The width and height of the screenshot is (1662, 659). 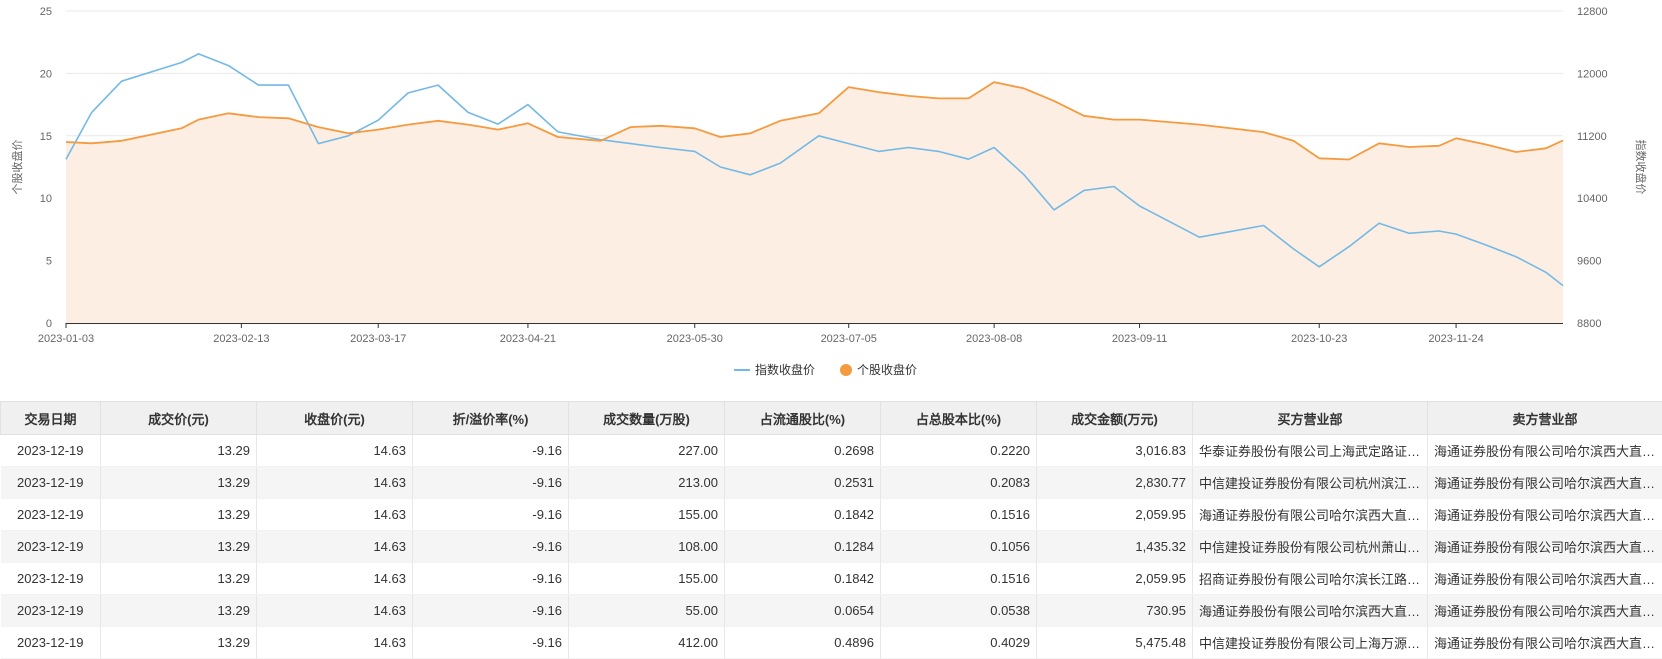 What do you see at coordinates (1589, 324) in the screenshot?
I see `y-right-tick-label: 8800` at bounding box center [1589, 324].